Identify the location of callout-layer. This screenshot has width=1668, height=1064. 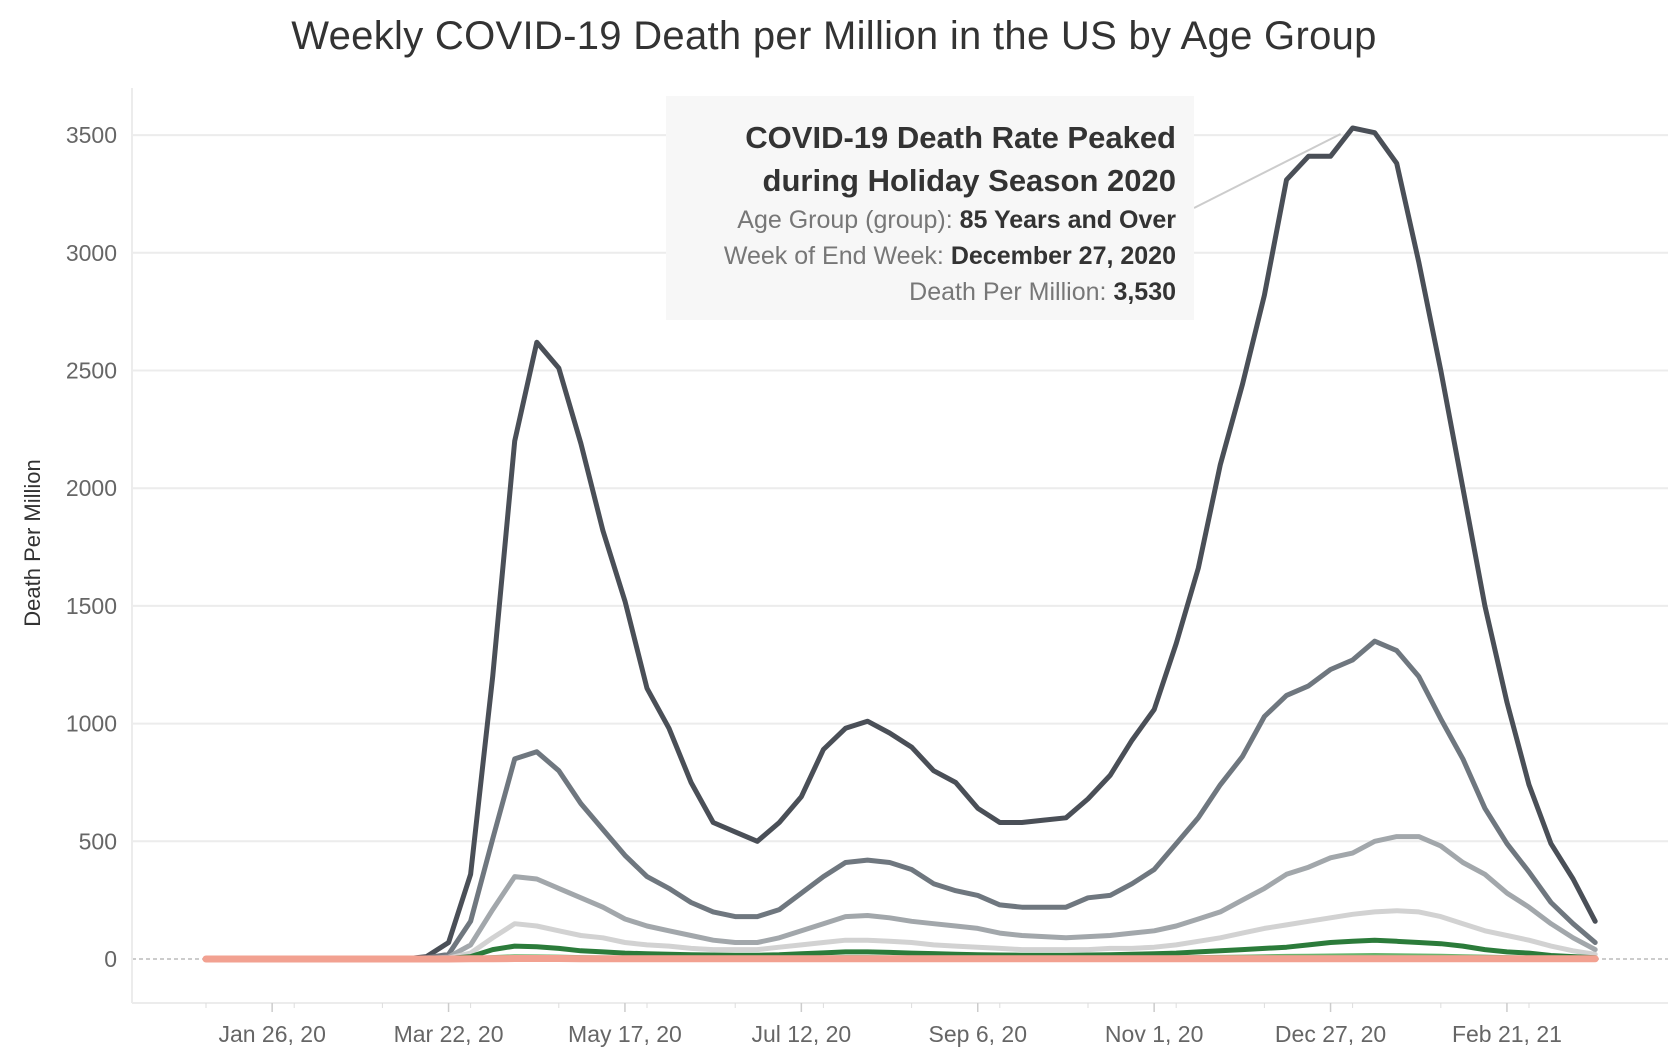
(1267, 171).